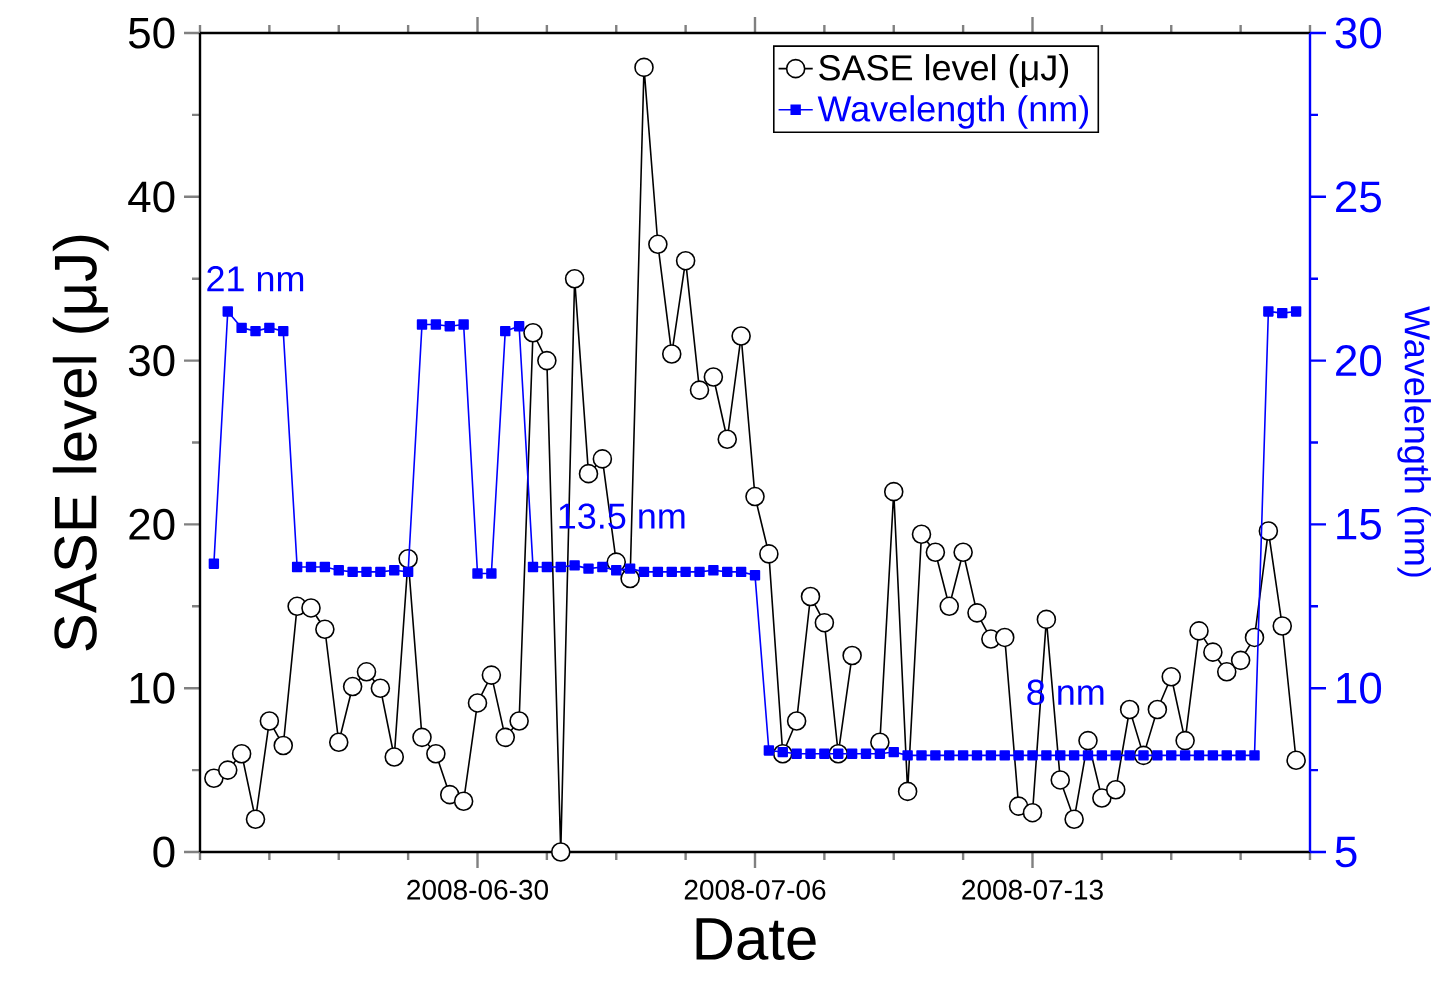 The width and height of the screenshot is (1456, 1003). I want to click on y-axis-title: SASE level (μJ), so click(80, 443).